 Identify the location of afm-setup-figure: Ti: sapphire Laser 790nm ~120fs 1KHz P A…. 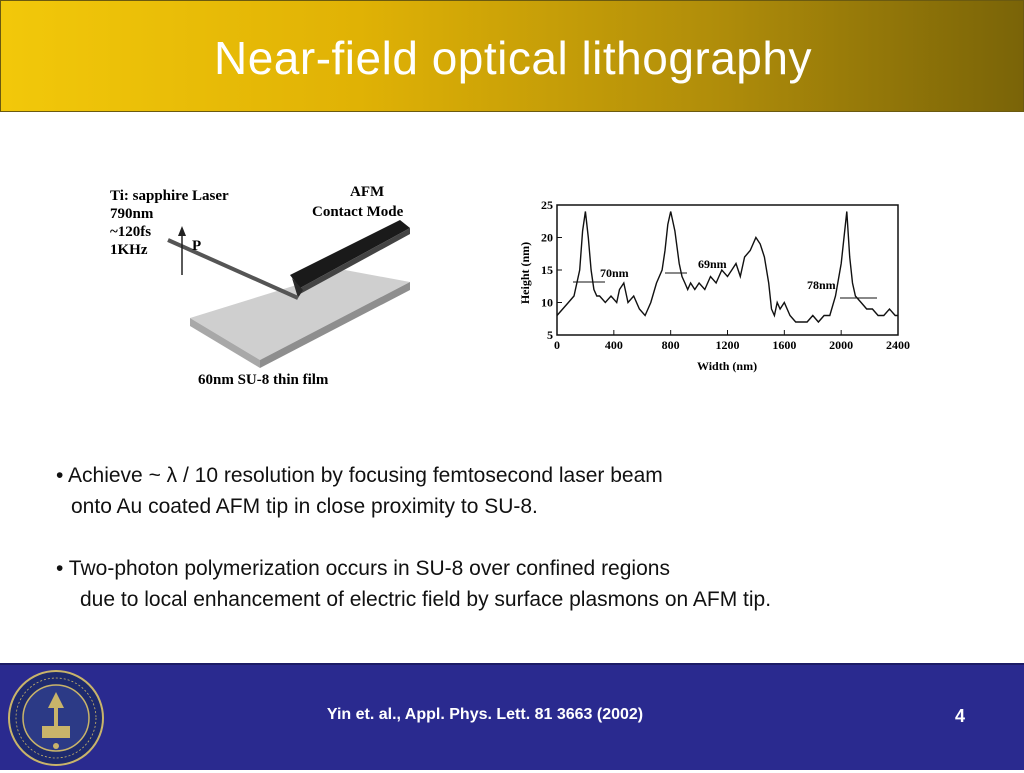
(272, 282).